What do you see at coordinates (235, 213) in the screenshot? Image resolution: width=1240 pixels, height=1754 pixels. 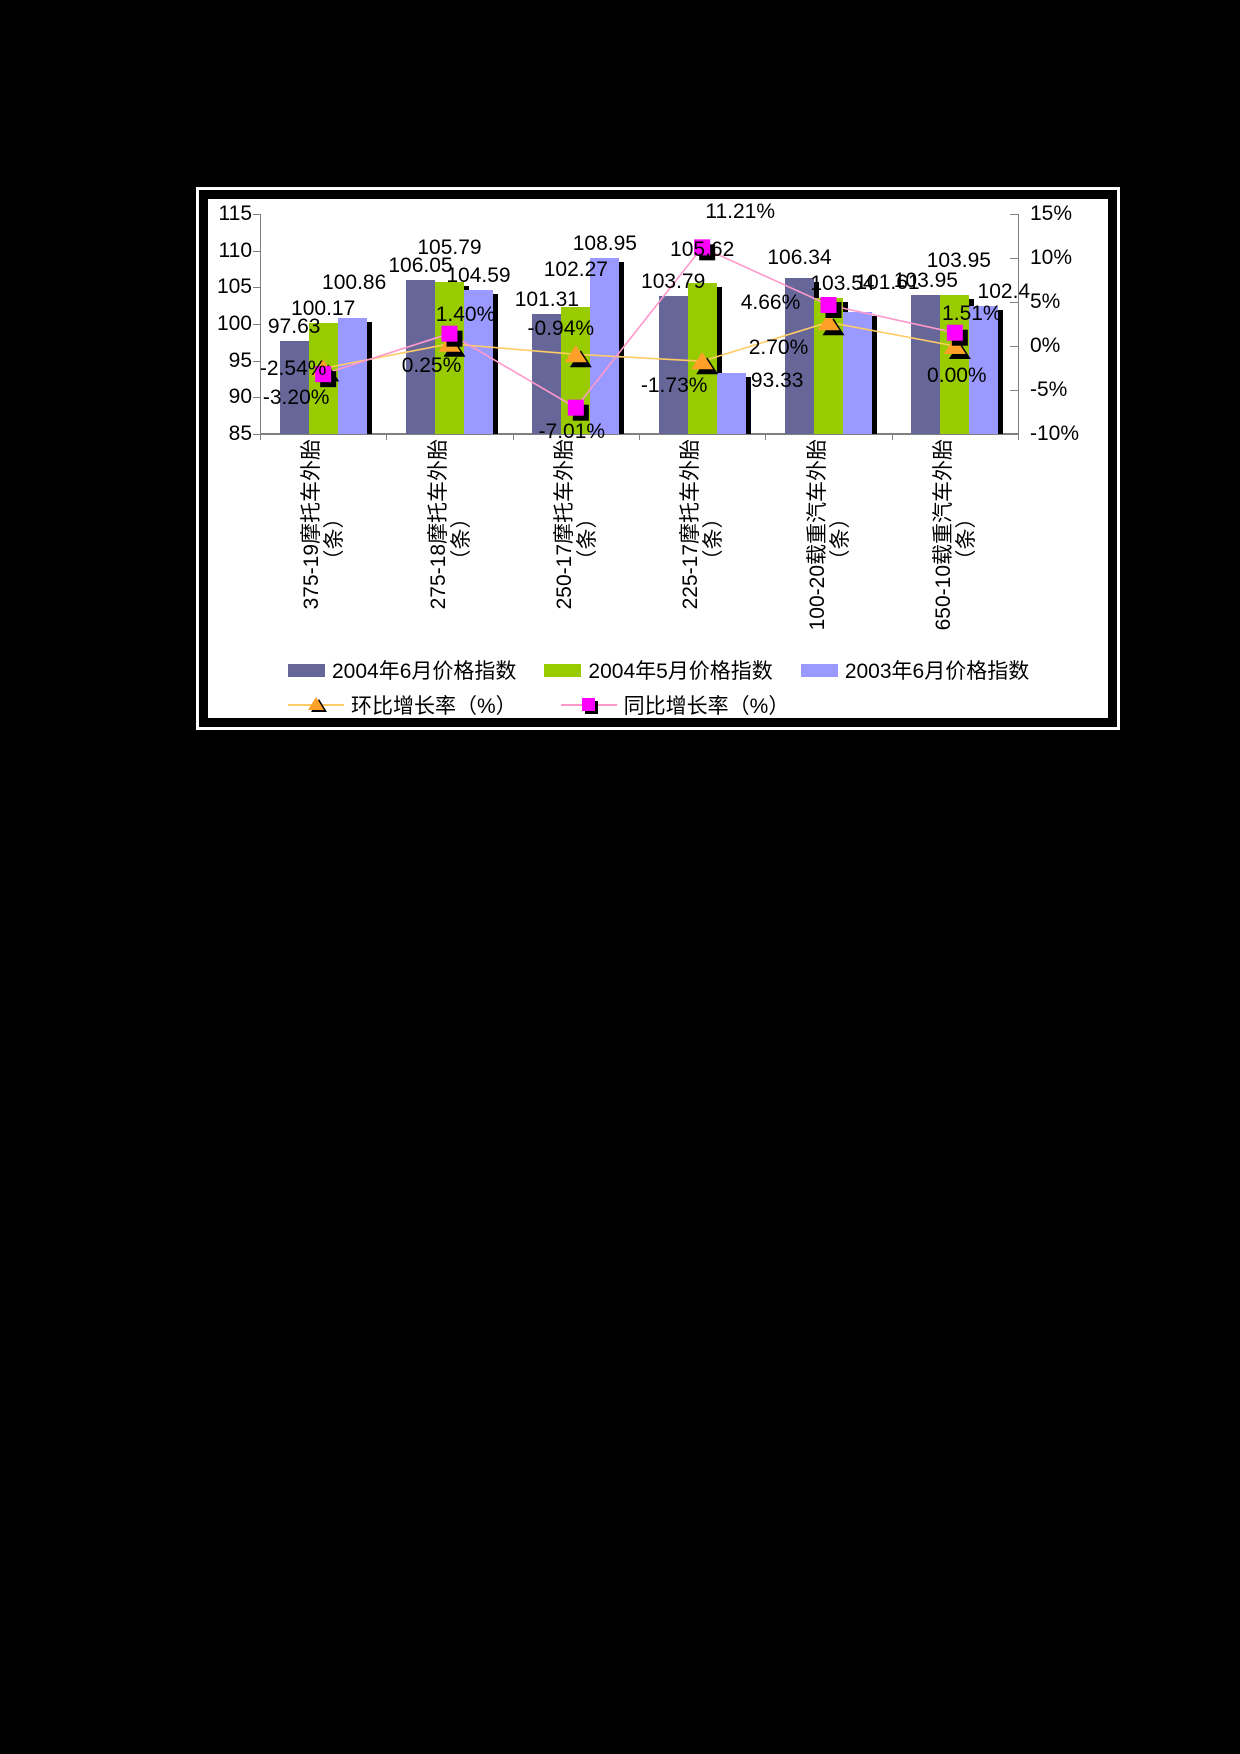 I see `left-axis-tick-label: 115` at bounding box center [235, 213].